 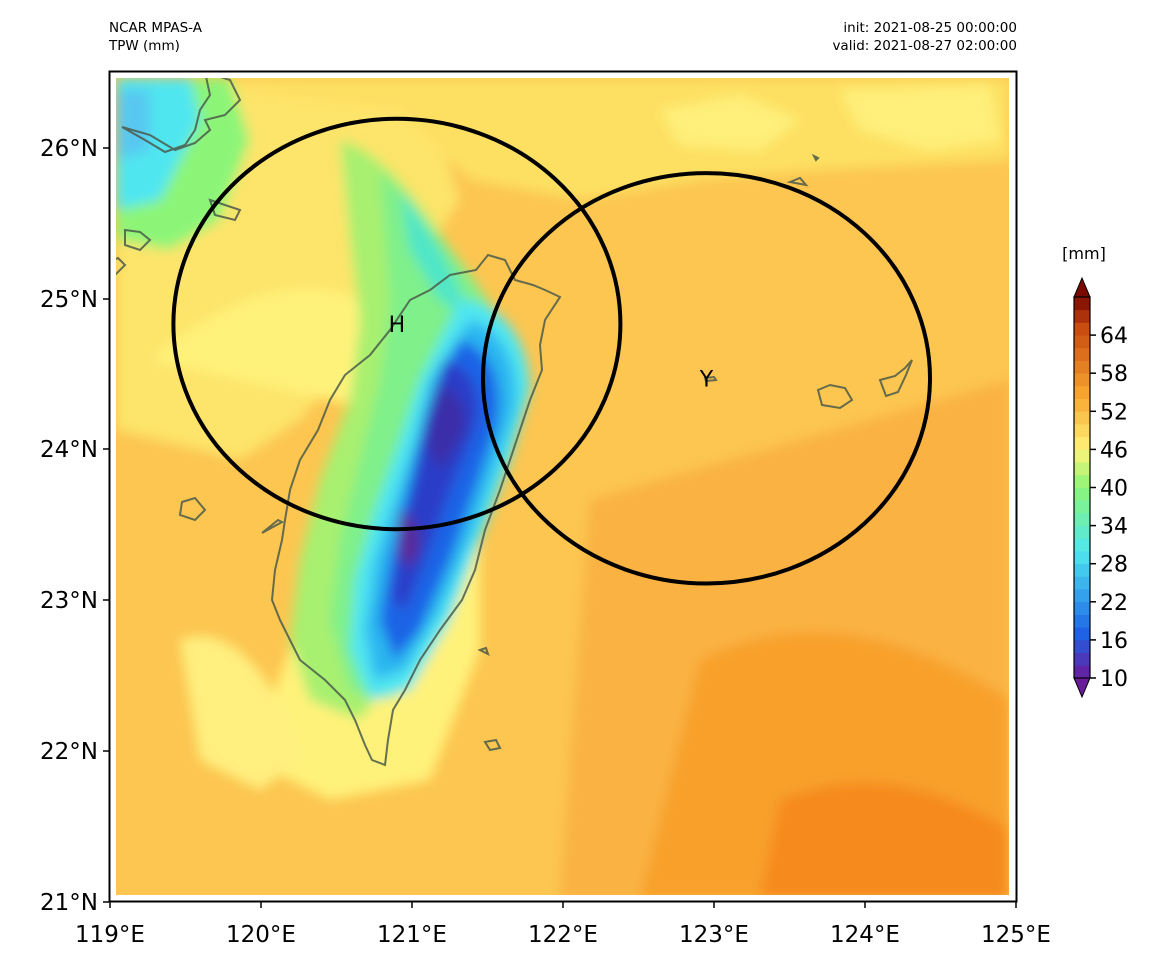 What do you see at coordinates (144, 46) in the screenshot?
I see `variable-name: TPW (mm)` at bounding box center [144, 46].